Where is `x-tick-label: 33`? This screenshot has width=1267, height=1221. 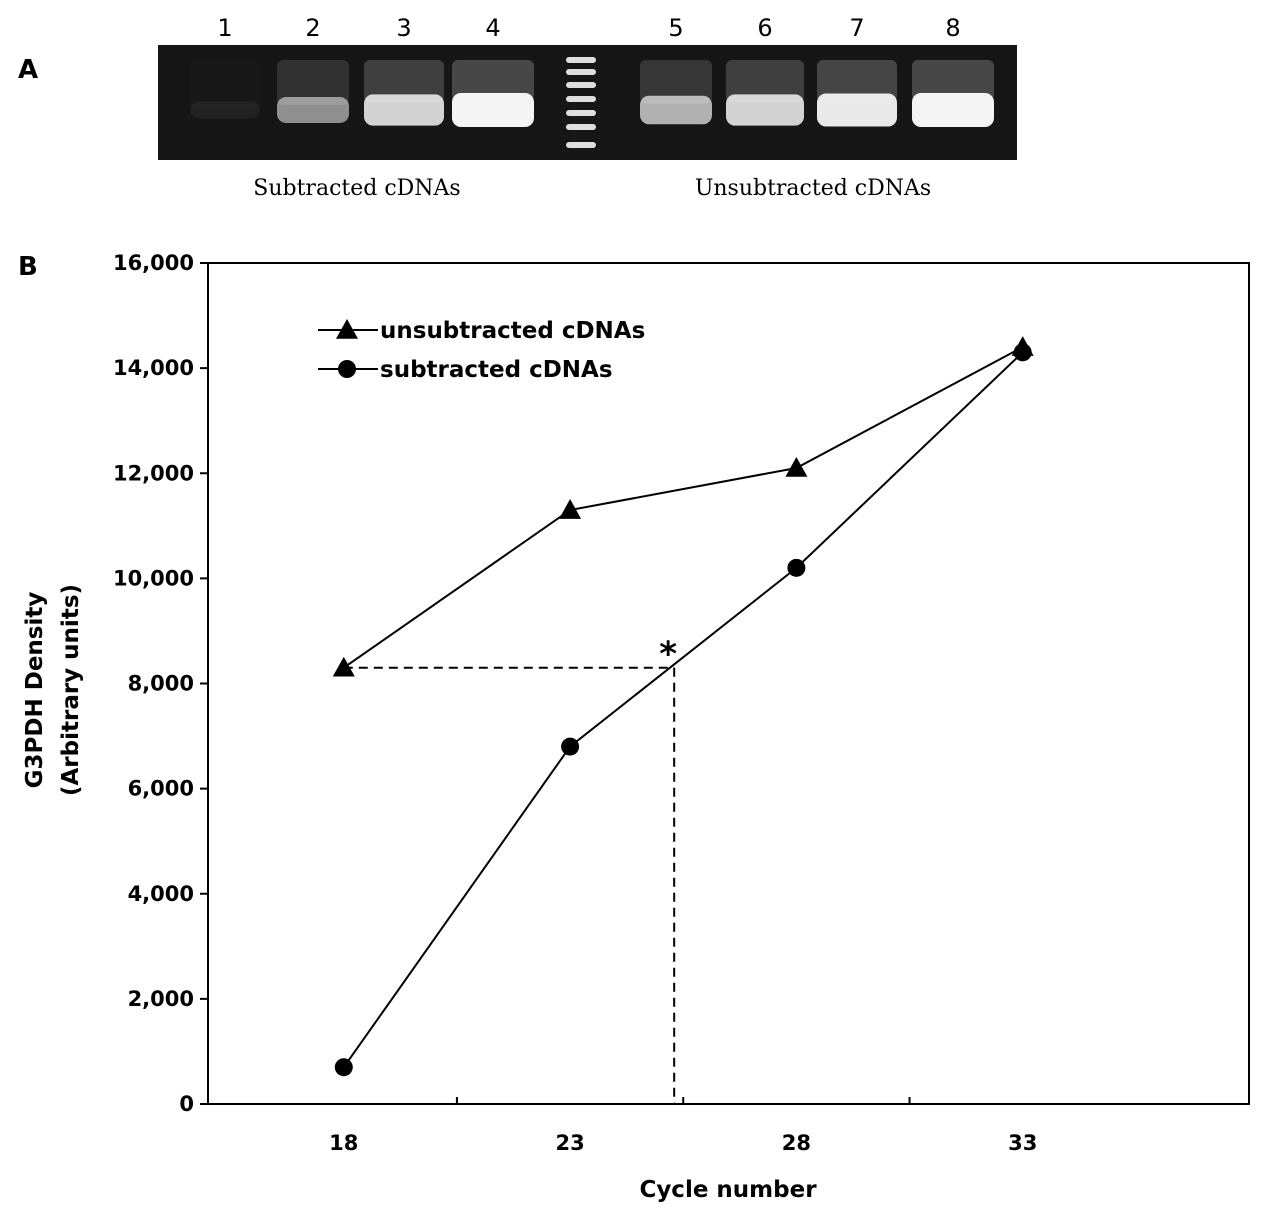
x-tick-label: 33 is located at coordinates (1022, 1143).